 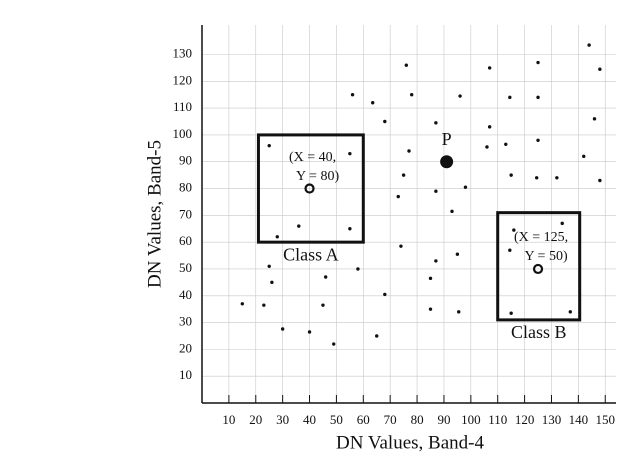 What do you see at coordinates (282, 419) in the screenshot?
I see `x-tick-label: 30` at bounding box center [282, 419].